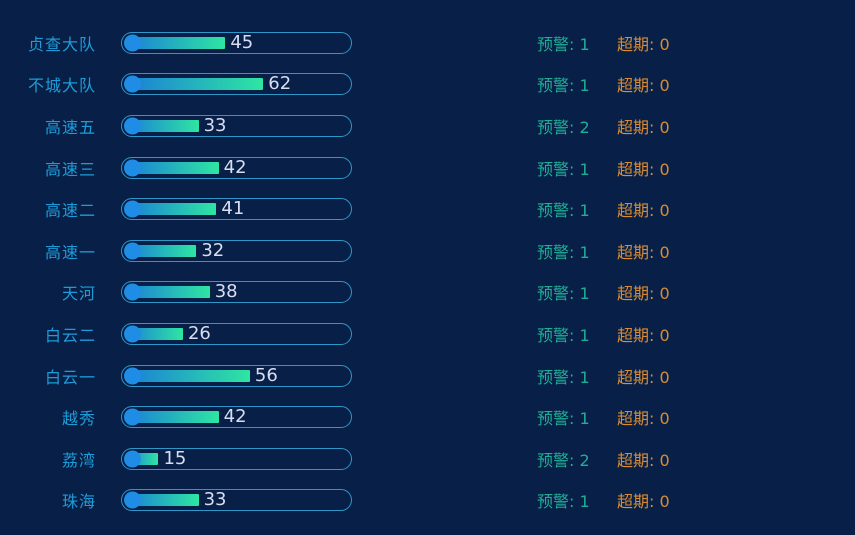  Describe the element at coordinates (427, 126) in the screenshot. I see `chart-row: 高速五 33 预警: 2 超期: 0` at that location.